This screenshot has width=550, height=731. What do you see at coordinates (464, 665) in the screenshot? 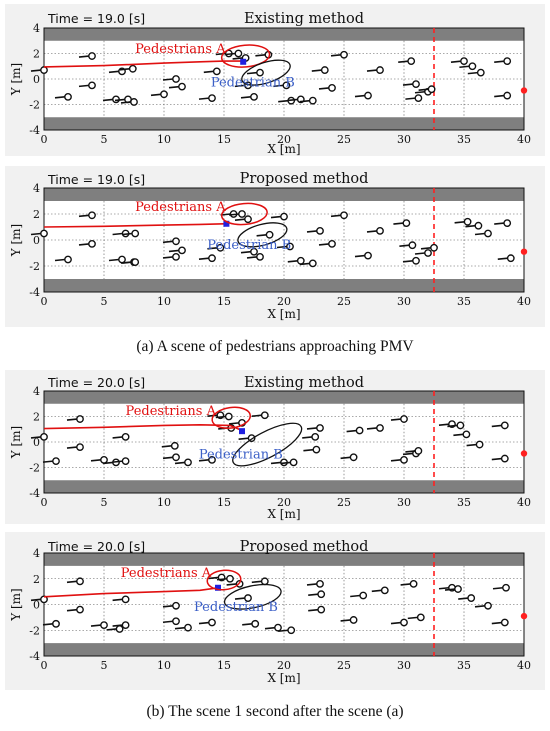
I see `p4-x-tick-label: 35` at bounding box center [464, 665].